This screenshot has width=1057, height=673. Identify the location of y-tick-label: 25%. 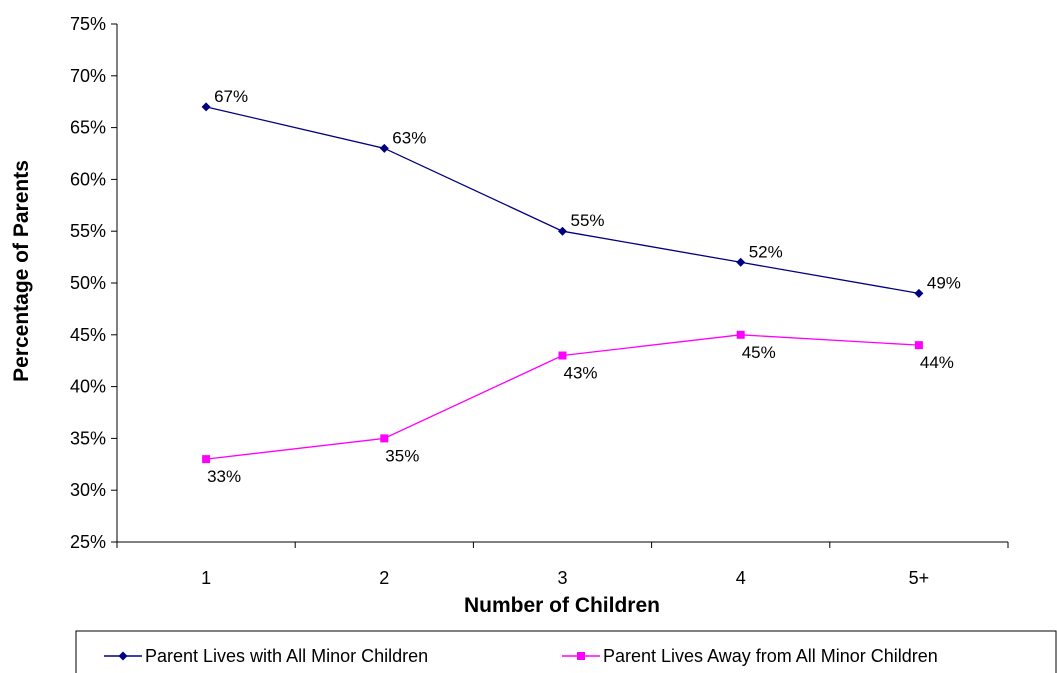
(88, 542).